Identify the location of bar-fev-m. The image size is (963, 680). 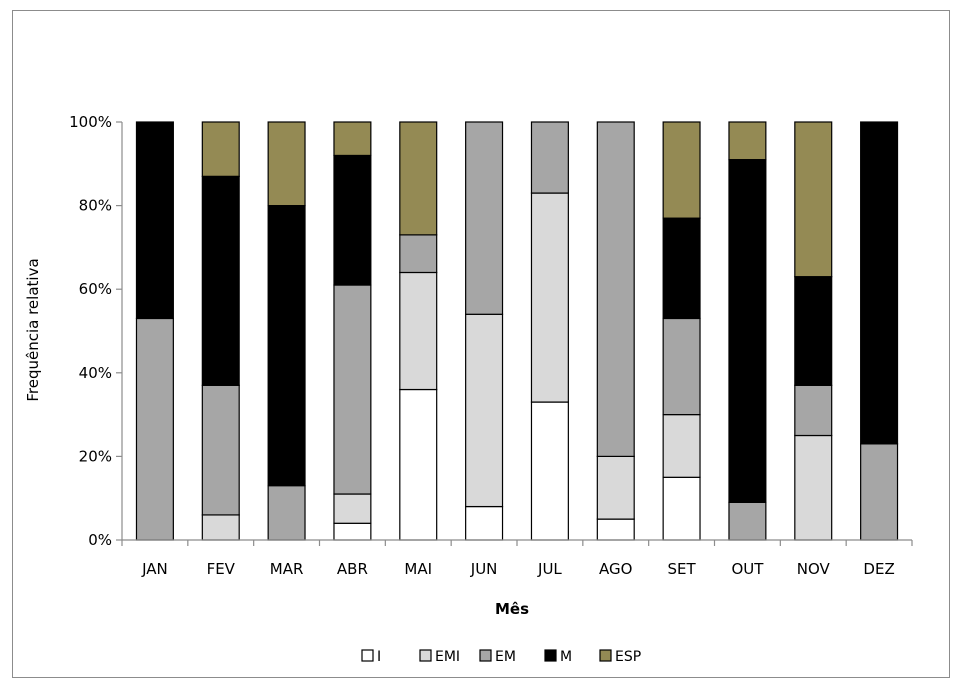
(220, 280).